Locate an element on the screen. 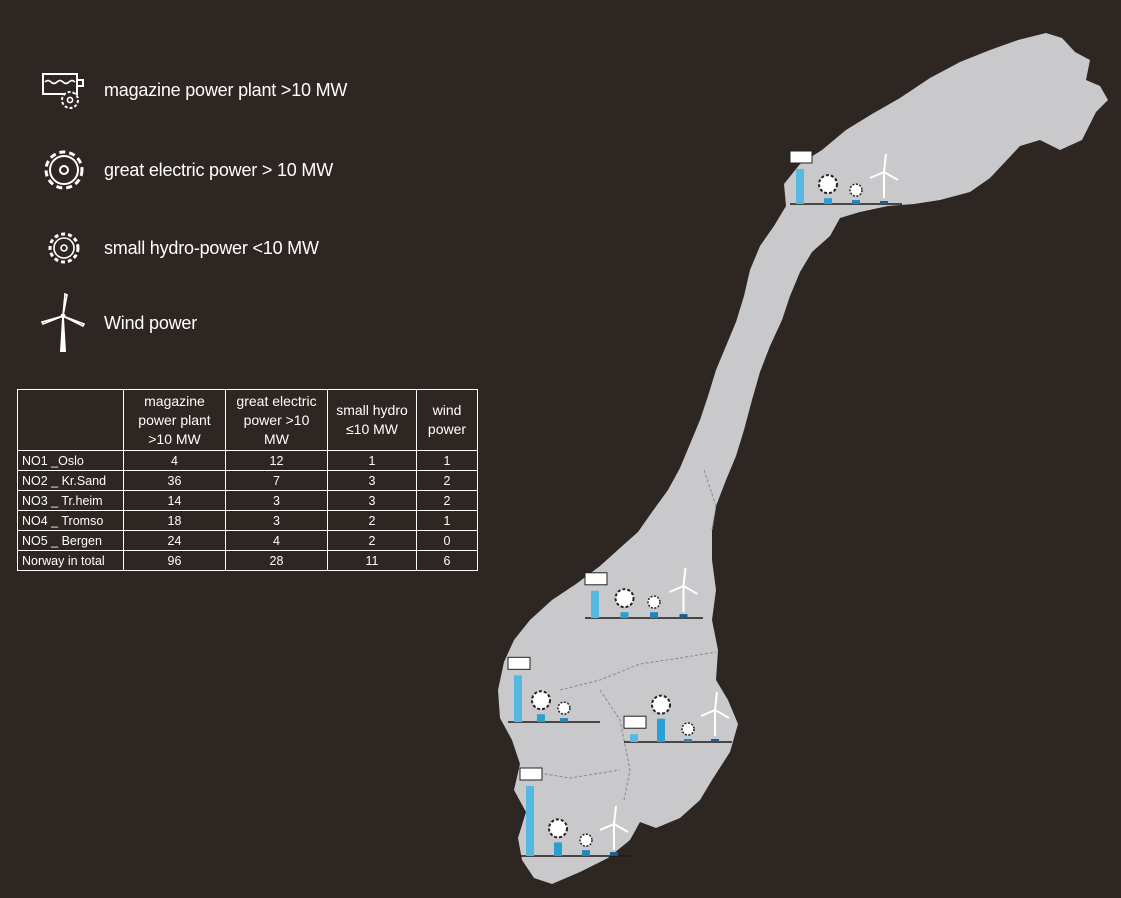 This screenshot has height=898, width=1121. legend-magazine: magazine power plant >10 MW is located at coordinates (191, 90).